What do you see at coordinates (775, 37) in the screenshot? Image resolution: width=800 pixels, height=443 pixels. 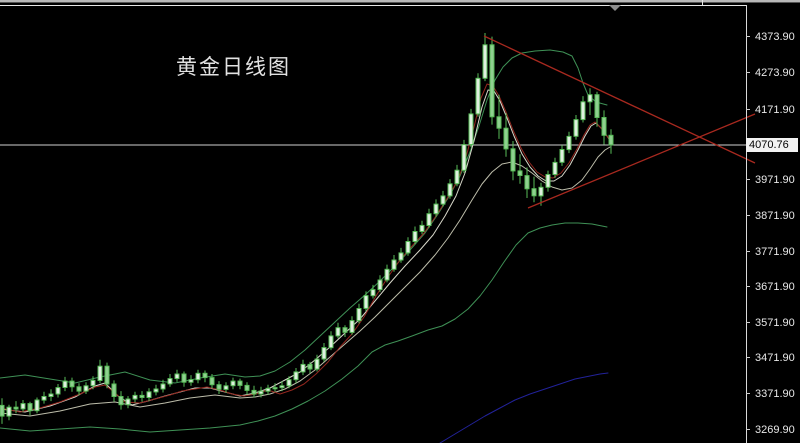 I see `price-axis-label: 4373.90` at bounding box center [775, 37].